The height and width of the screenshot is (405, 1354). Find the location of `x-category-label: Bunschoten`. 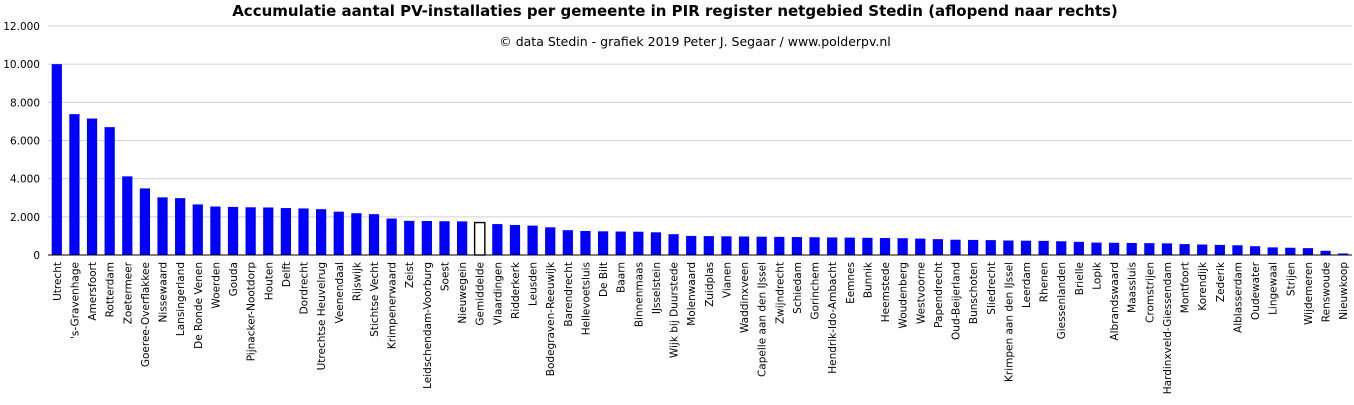

x-category-label: Bunschoten is located at coordinates (974, 293).